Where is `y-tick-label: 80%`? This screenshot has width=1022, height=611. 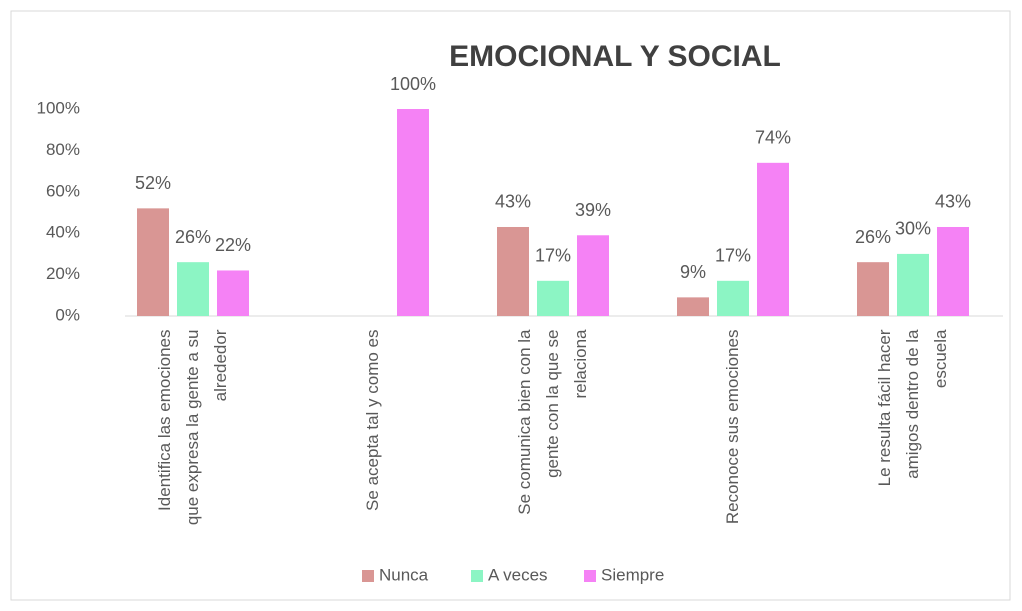
y-tick-label: 80% is located at coordinates (63, 149).